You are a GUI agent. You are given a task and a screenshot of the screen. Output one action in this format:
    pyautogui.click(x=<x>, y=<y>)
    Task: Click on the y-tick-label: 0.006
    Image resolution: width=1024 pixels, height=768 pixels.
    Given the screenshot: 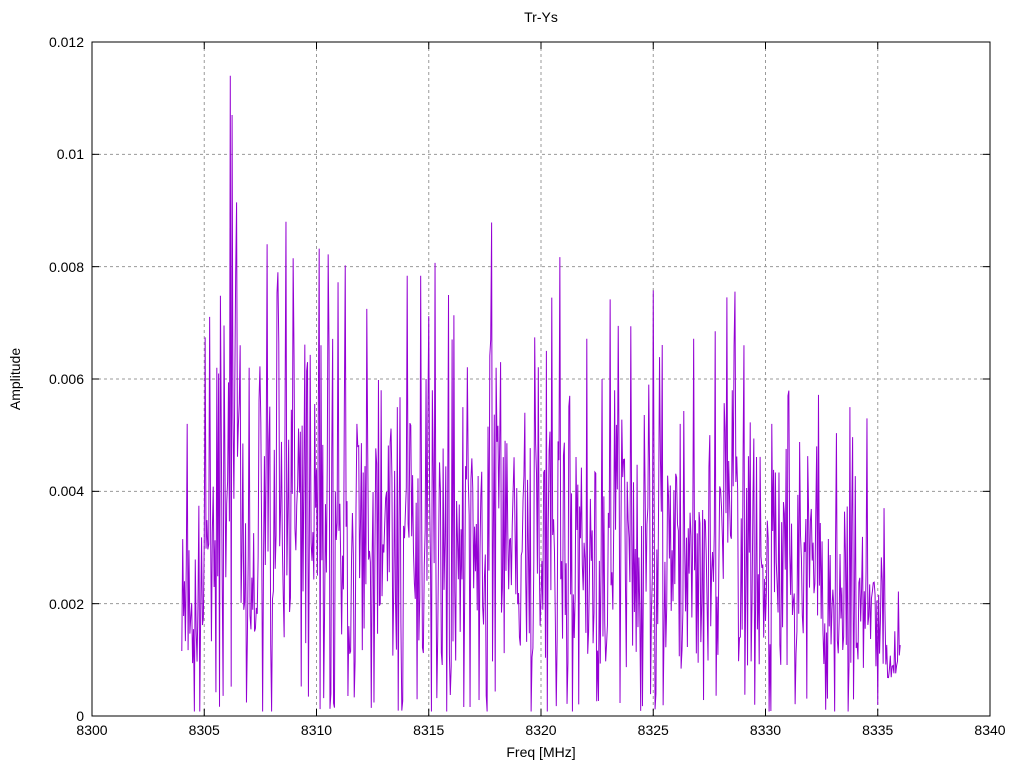 What is the action you would take?
    pyautogui.click(x=66, y=379)
    